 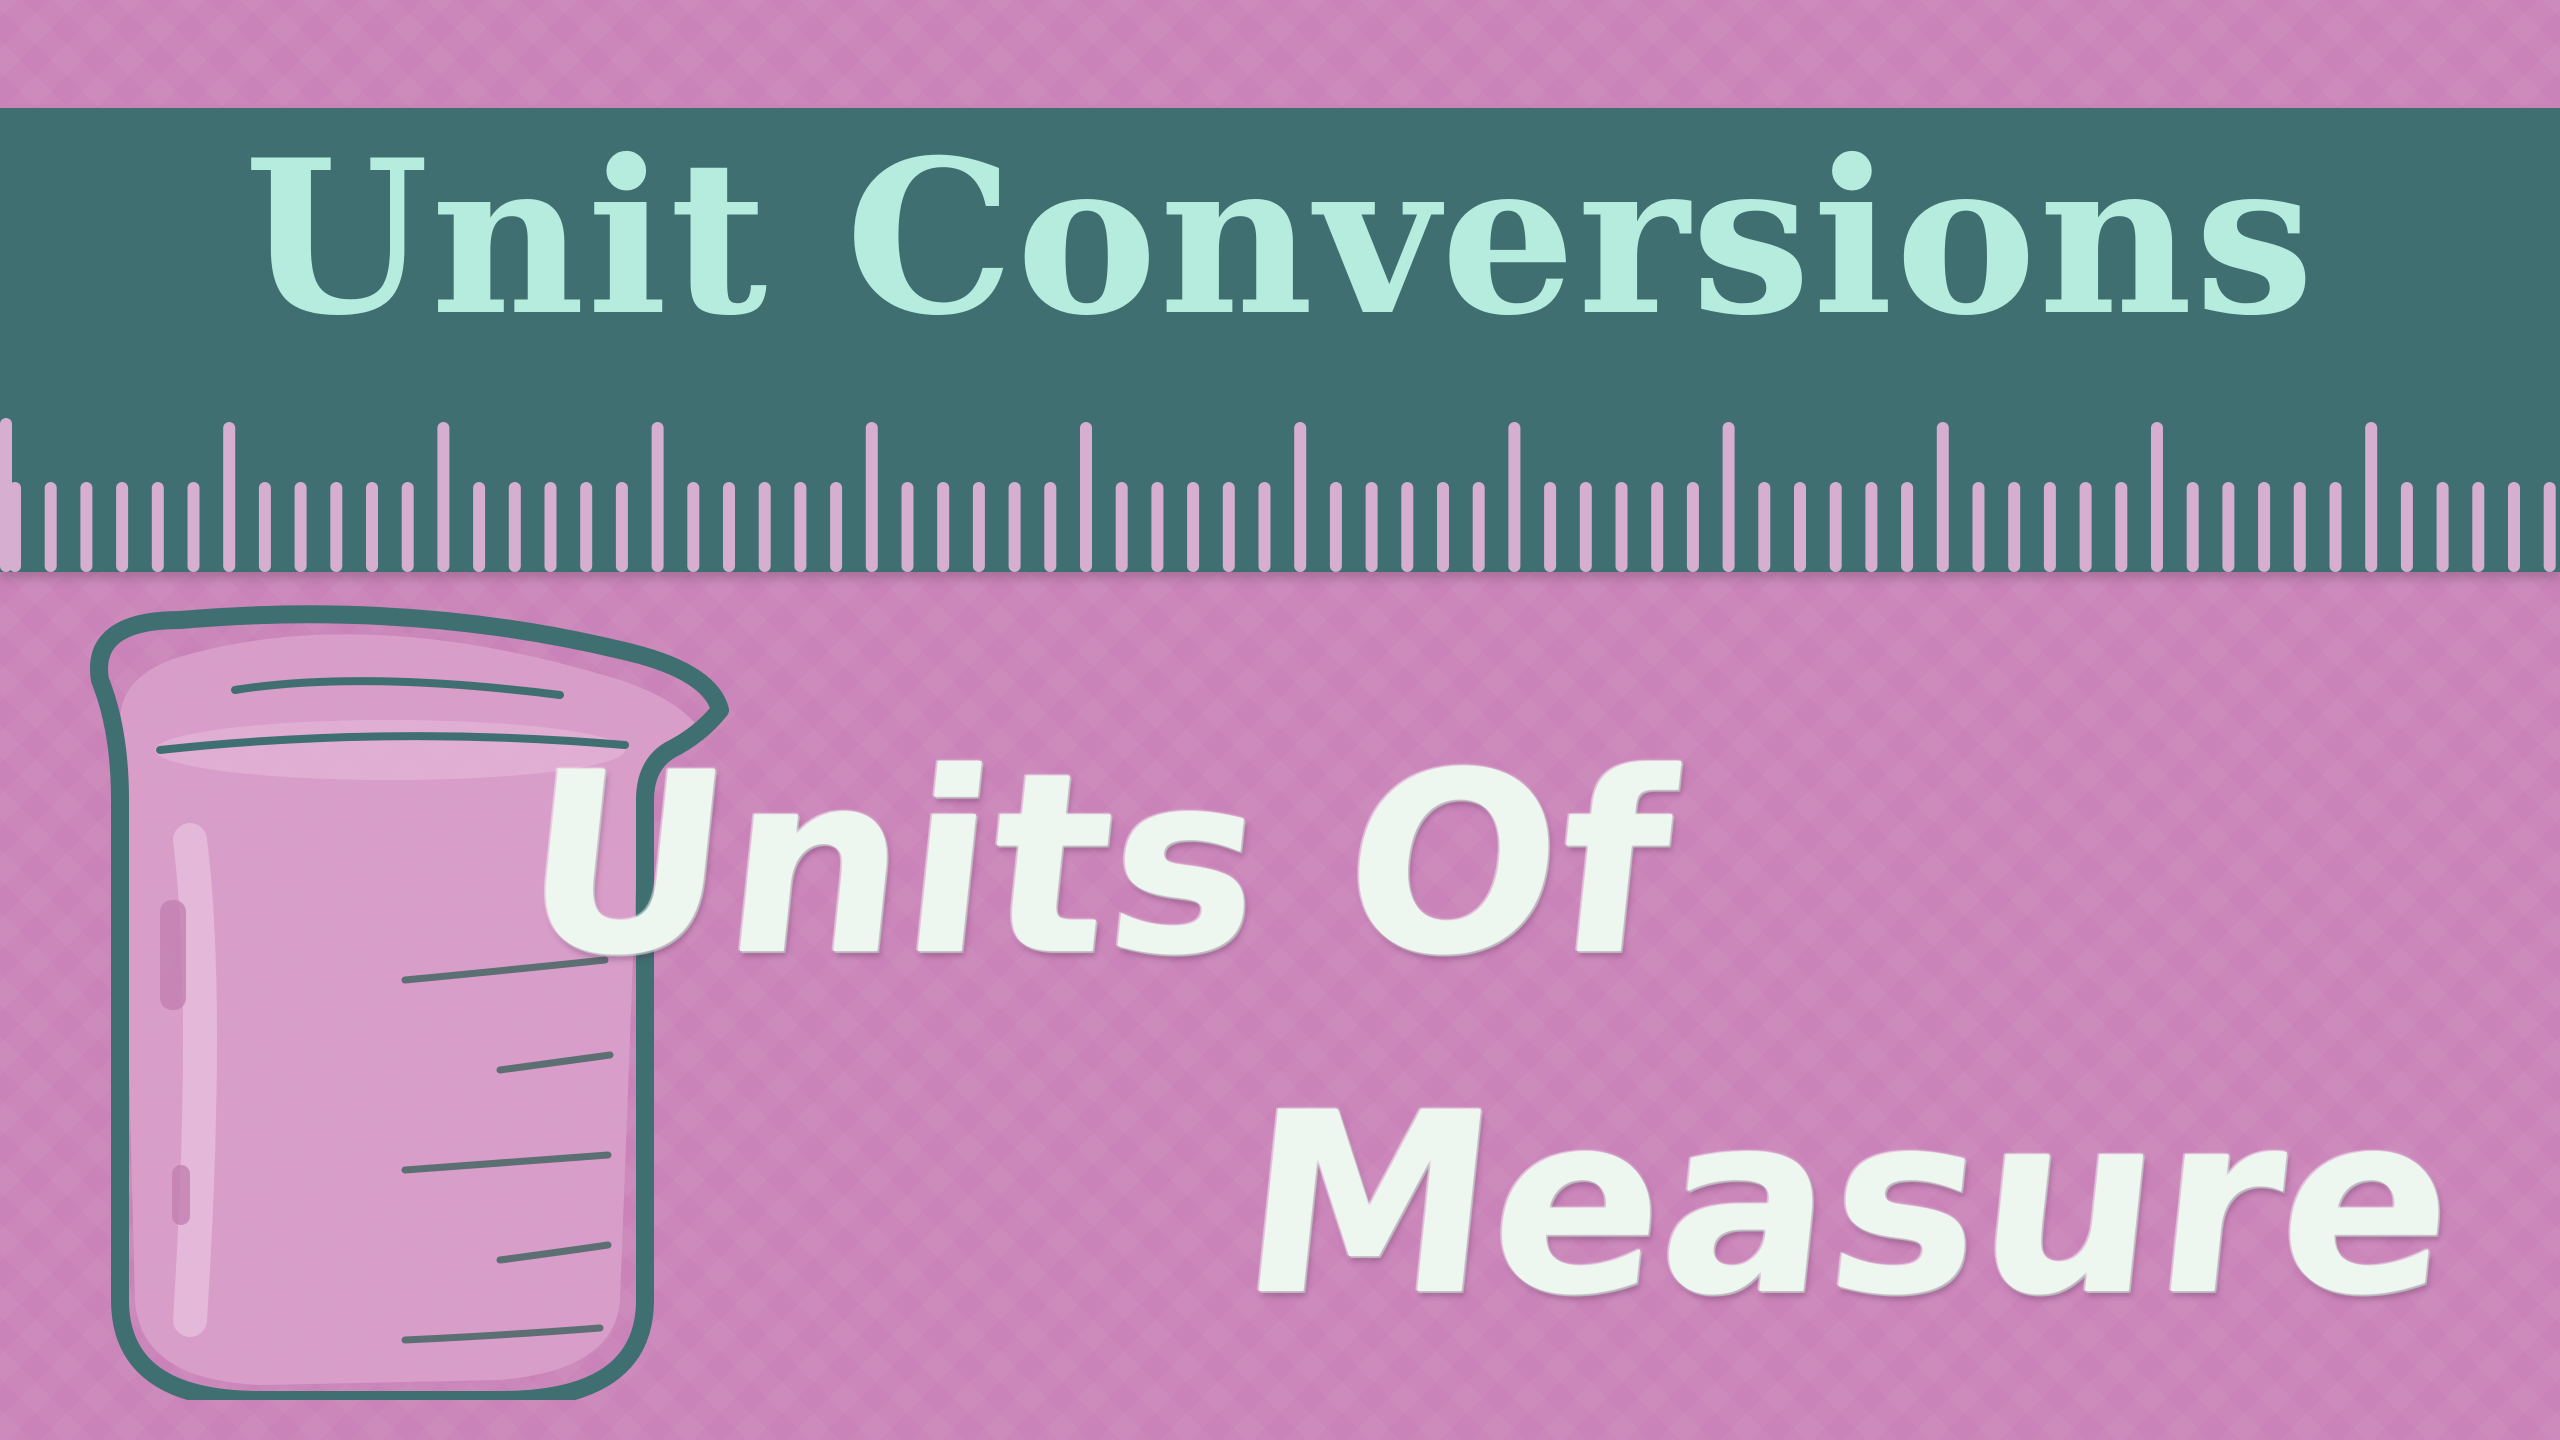 What do you see at coordinates (1278, 495) in the screenshot?
I see `ruler-ticks-icon` at bounding box center [1278, 495].